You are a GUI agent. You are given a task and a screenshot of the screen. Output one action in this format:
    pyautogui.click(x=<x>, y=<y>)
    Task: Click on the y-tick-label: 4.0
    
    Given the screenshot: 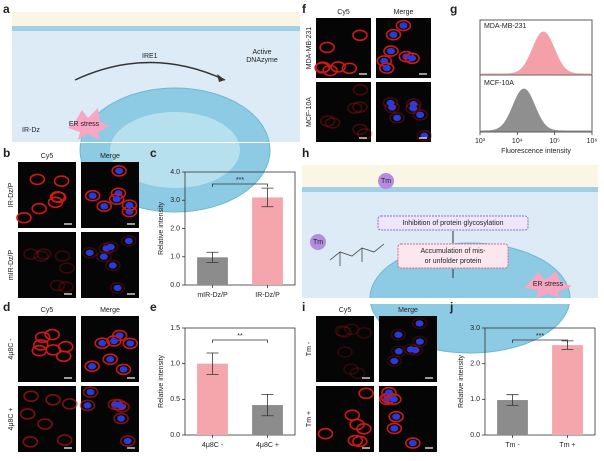 What is the action you would take?
    pyautogui.click(x=175, y=172)
    